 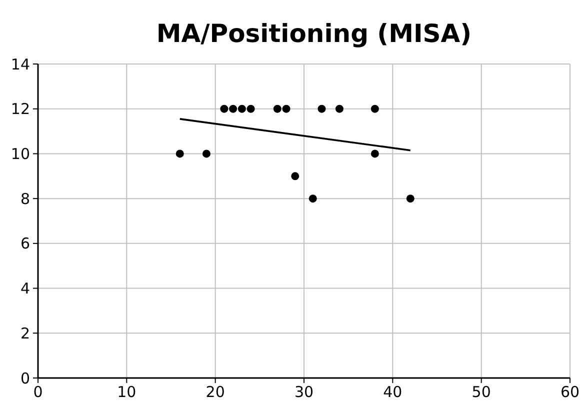 I want to click on y-tick-label: 14, so click(x=20, y=64).